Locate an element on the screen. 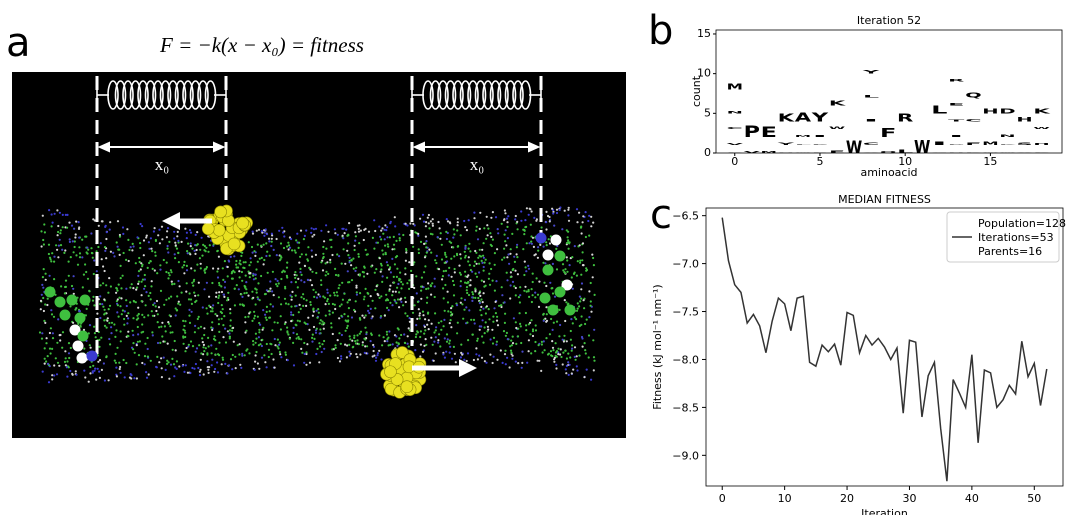 This screenshot has height=515, width=1068. y-tick-label: −7.0 is located at coordinates (685, 264).